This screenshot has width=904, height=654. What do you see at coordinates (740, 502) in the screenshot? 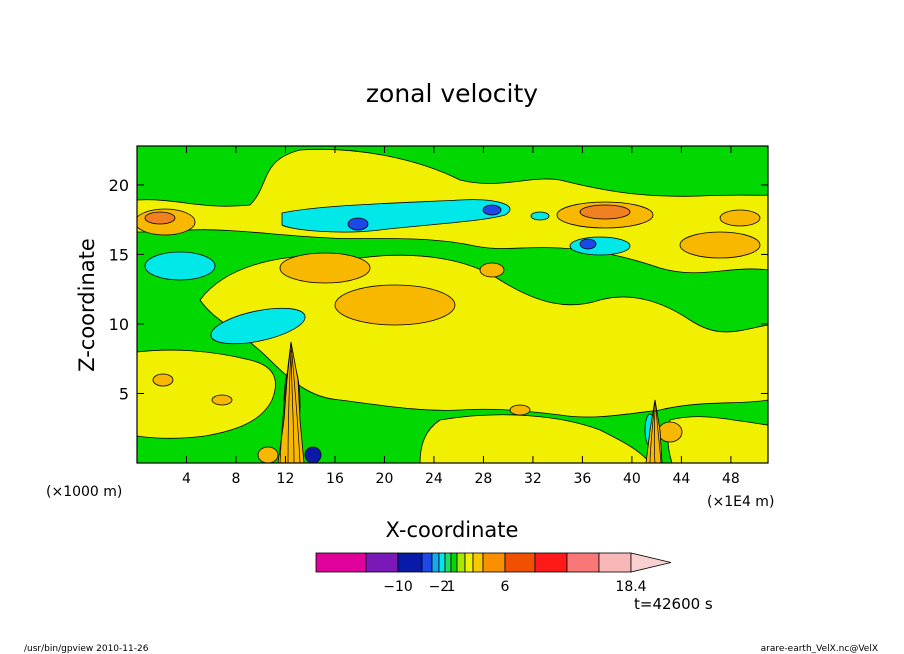
I see `x-unit-label: (×1E4 m)` at bounding box center [740, 502].